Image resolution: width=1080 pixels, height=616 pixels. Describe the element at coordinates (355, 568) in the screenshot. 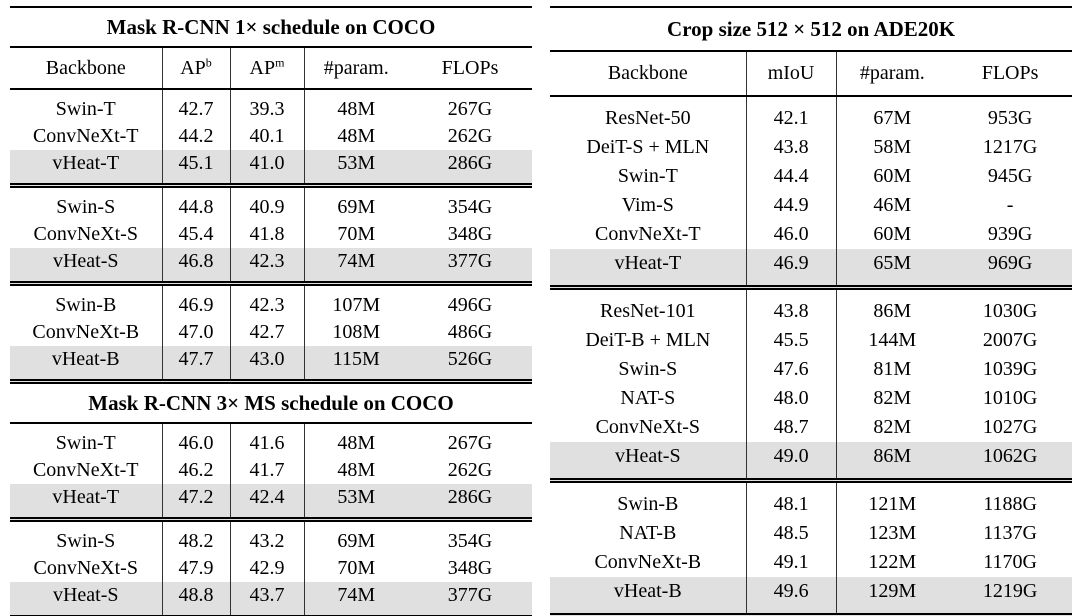

I see `cell-value: 70M` at that location.